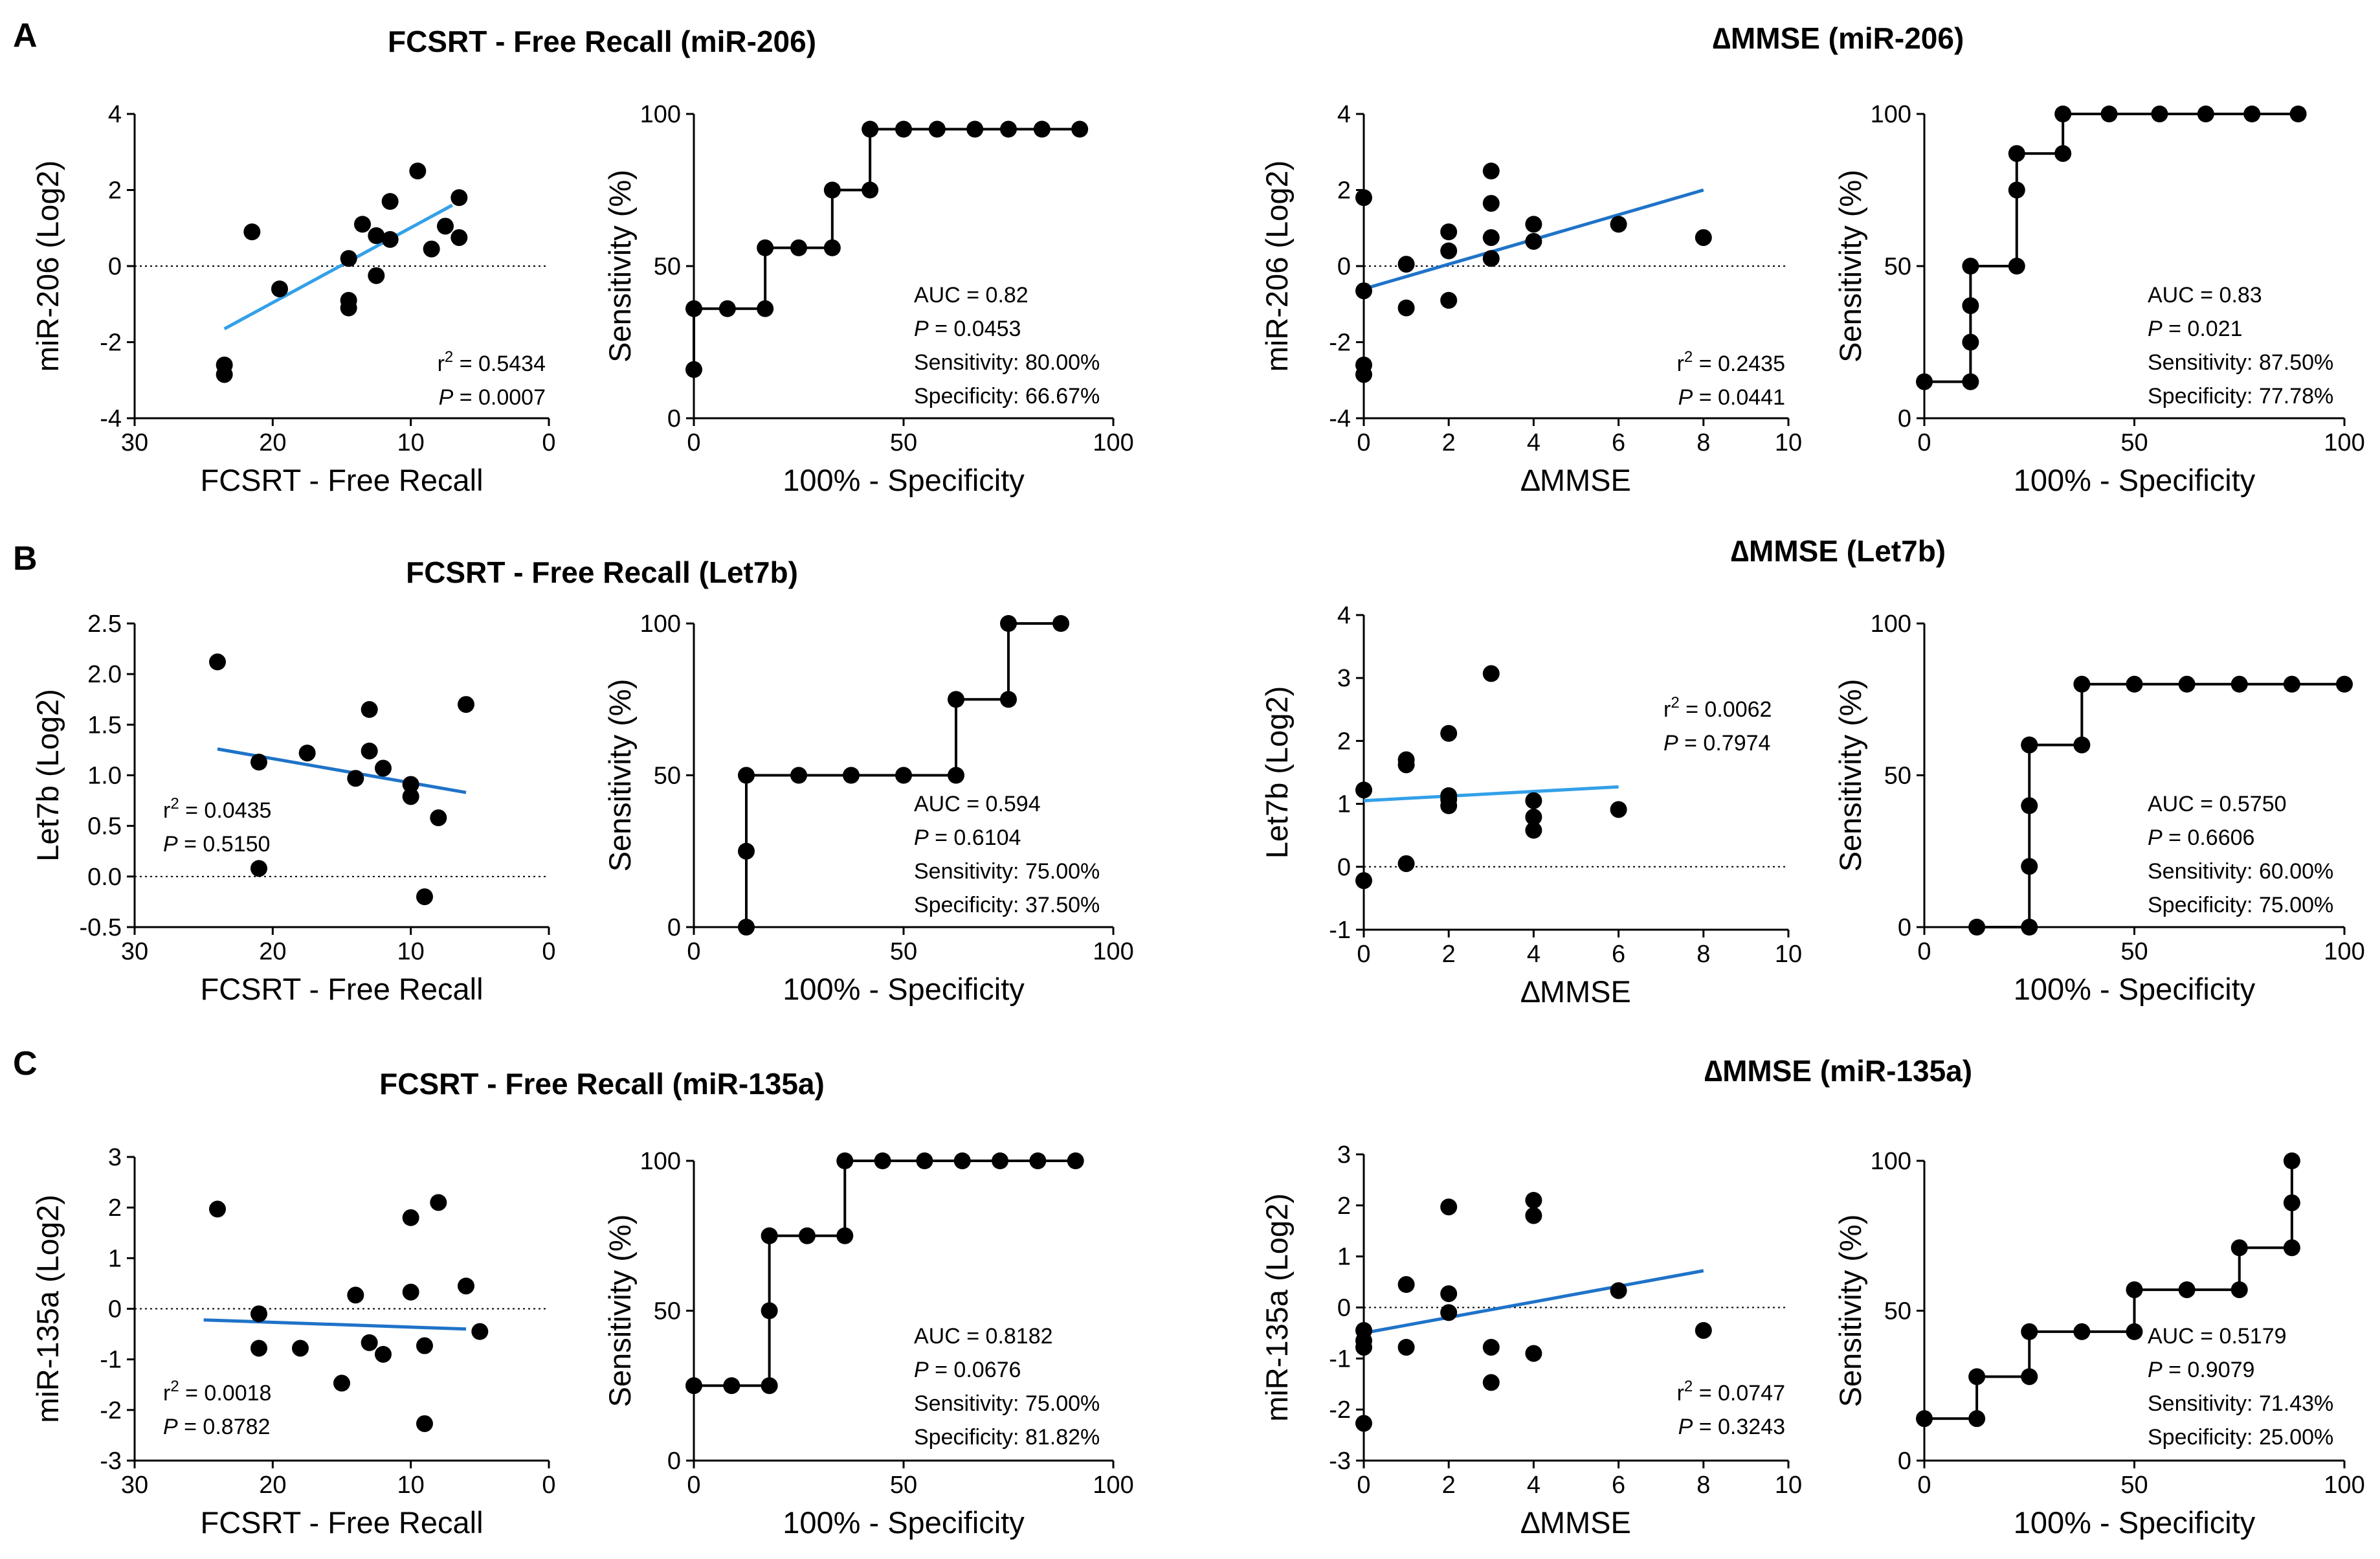  I want to click on stat-p: P = 0.0453, so click(967, 329).